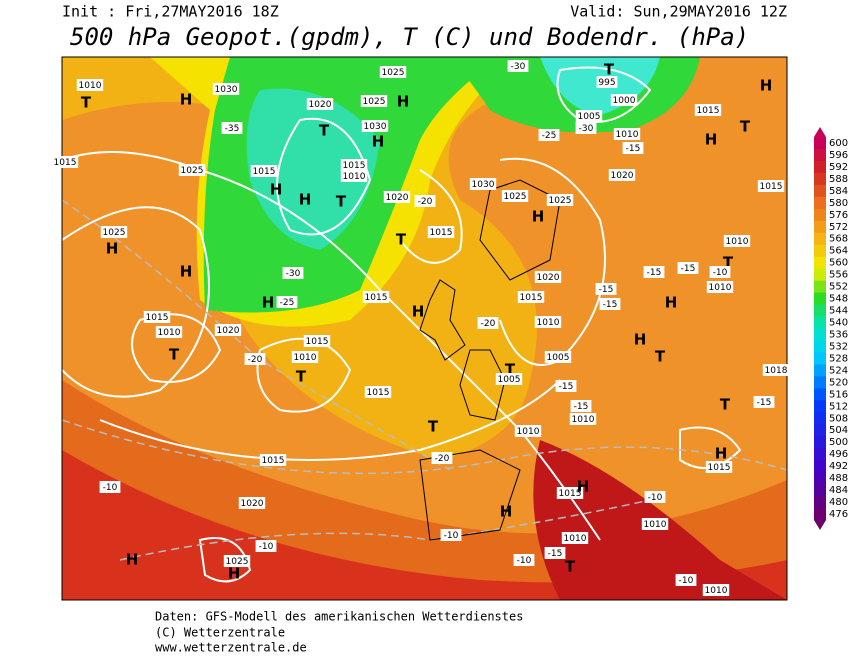 The height and width of the screenshot is (657, 850). Describe the element at coordinates (820, 132) in the screenshot. I see `colorbar-arrow-top` at that location.